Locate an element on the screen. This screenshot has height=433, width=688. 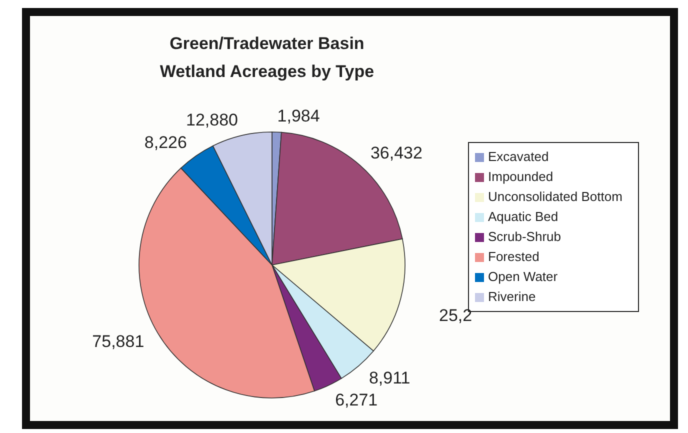
legend-label: Impounded is located at coordinates (521, 176).